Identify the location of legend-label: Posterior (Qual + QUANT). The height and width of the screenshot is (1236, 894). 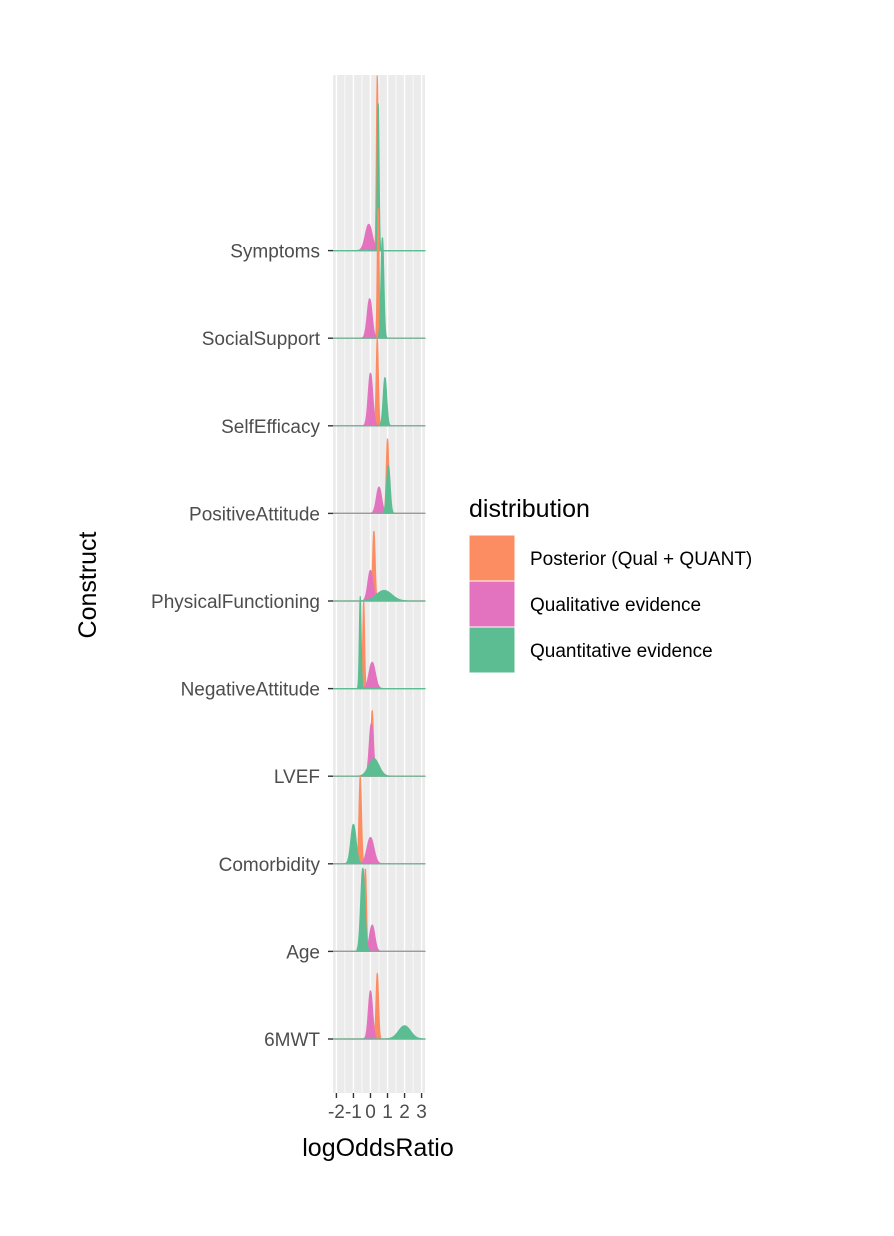
(641, 559).